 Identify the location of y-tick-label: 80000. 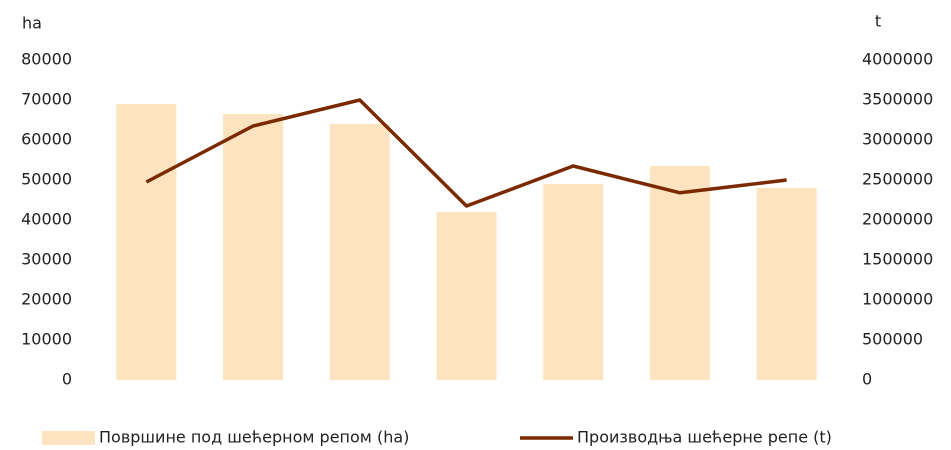
(46, 59).